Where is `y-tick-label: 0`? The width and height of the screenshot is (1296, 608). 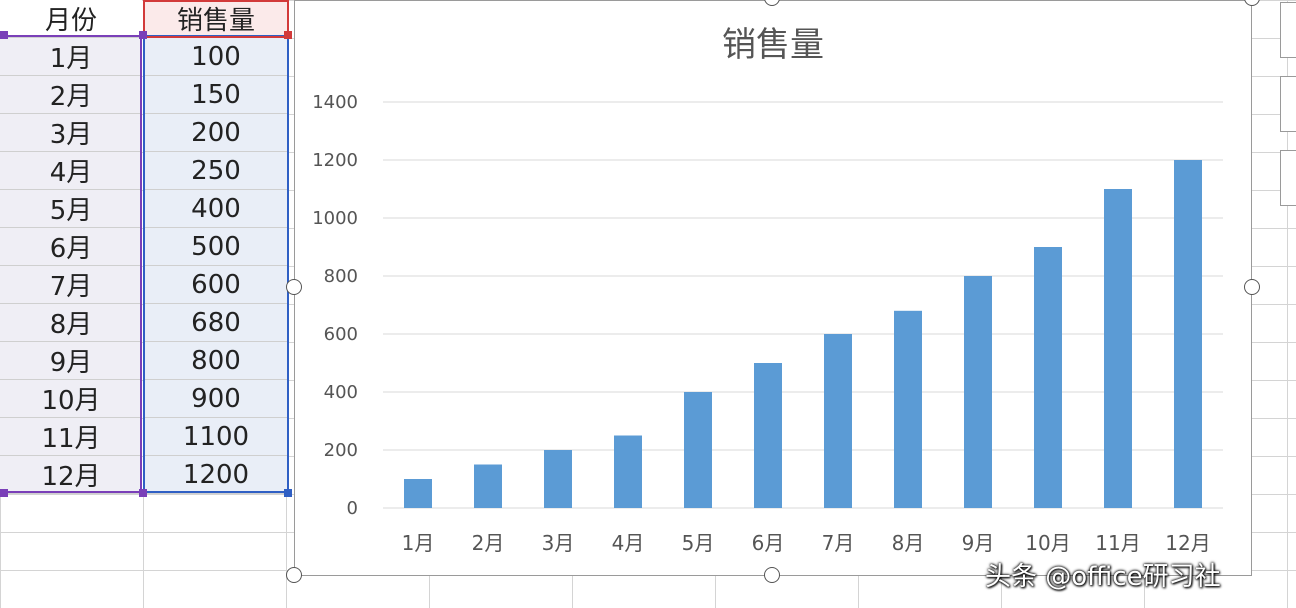 y-tick-label: 0 is located at coordinates (352, 508).